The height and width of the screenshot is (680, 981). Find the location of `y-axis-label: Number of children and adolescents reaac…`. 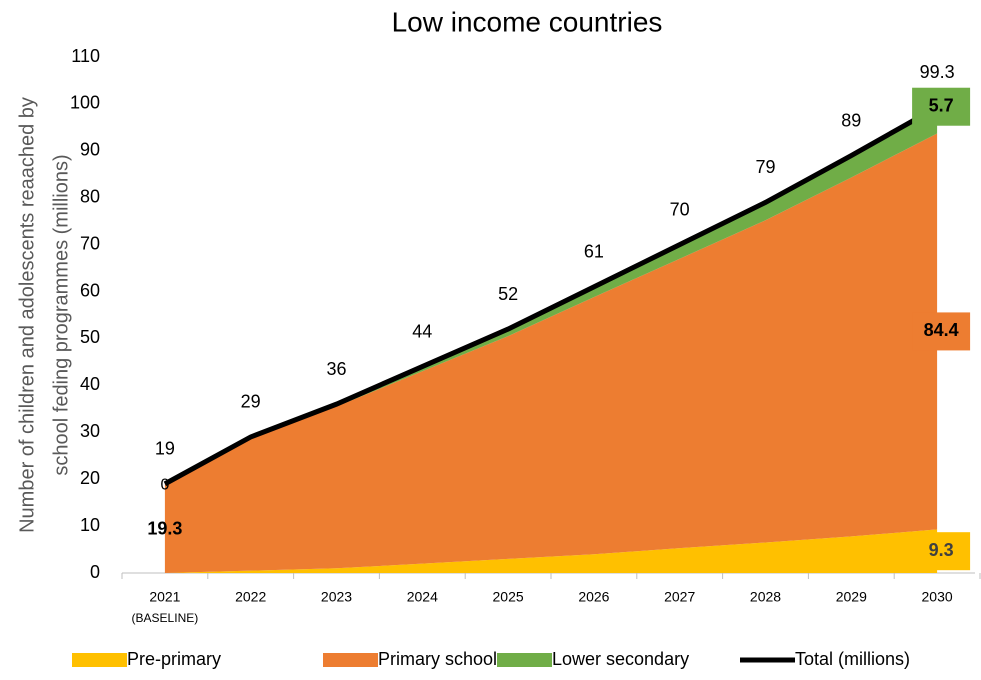

y-axis-label: Number of children and adolescents reaac… is located at coordinates (27, 315).